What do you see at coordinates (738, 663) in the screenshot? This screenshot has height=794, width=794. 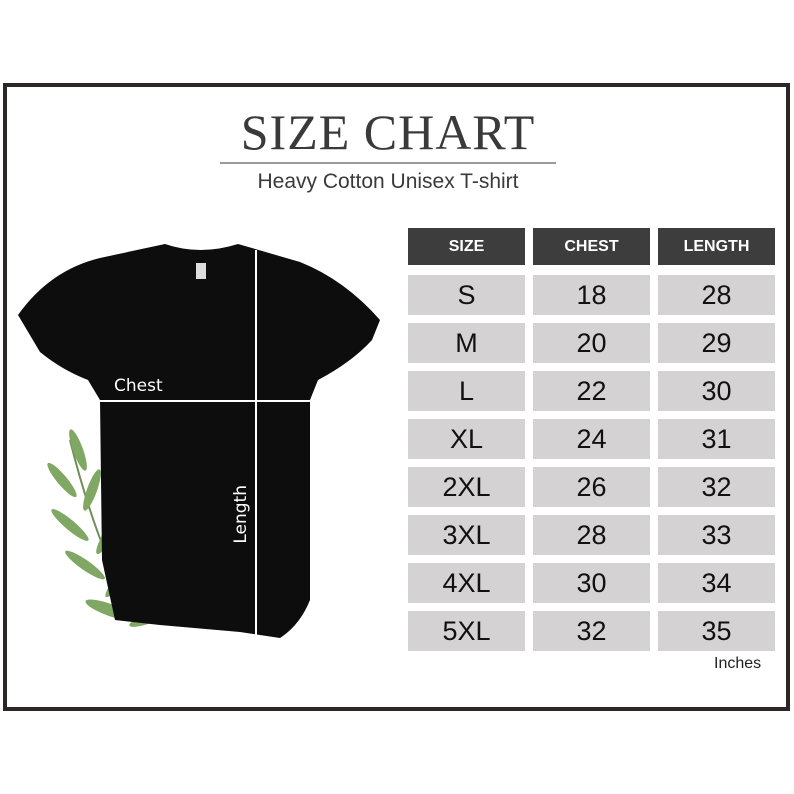 I see `unit-label: Inches` at bounding box center [738, 663].